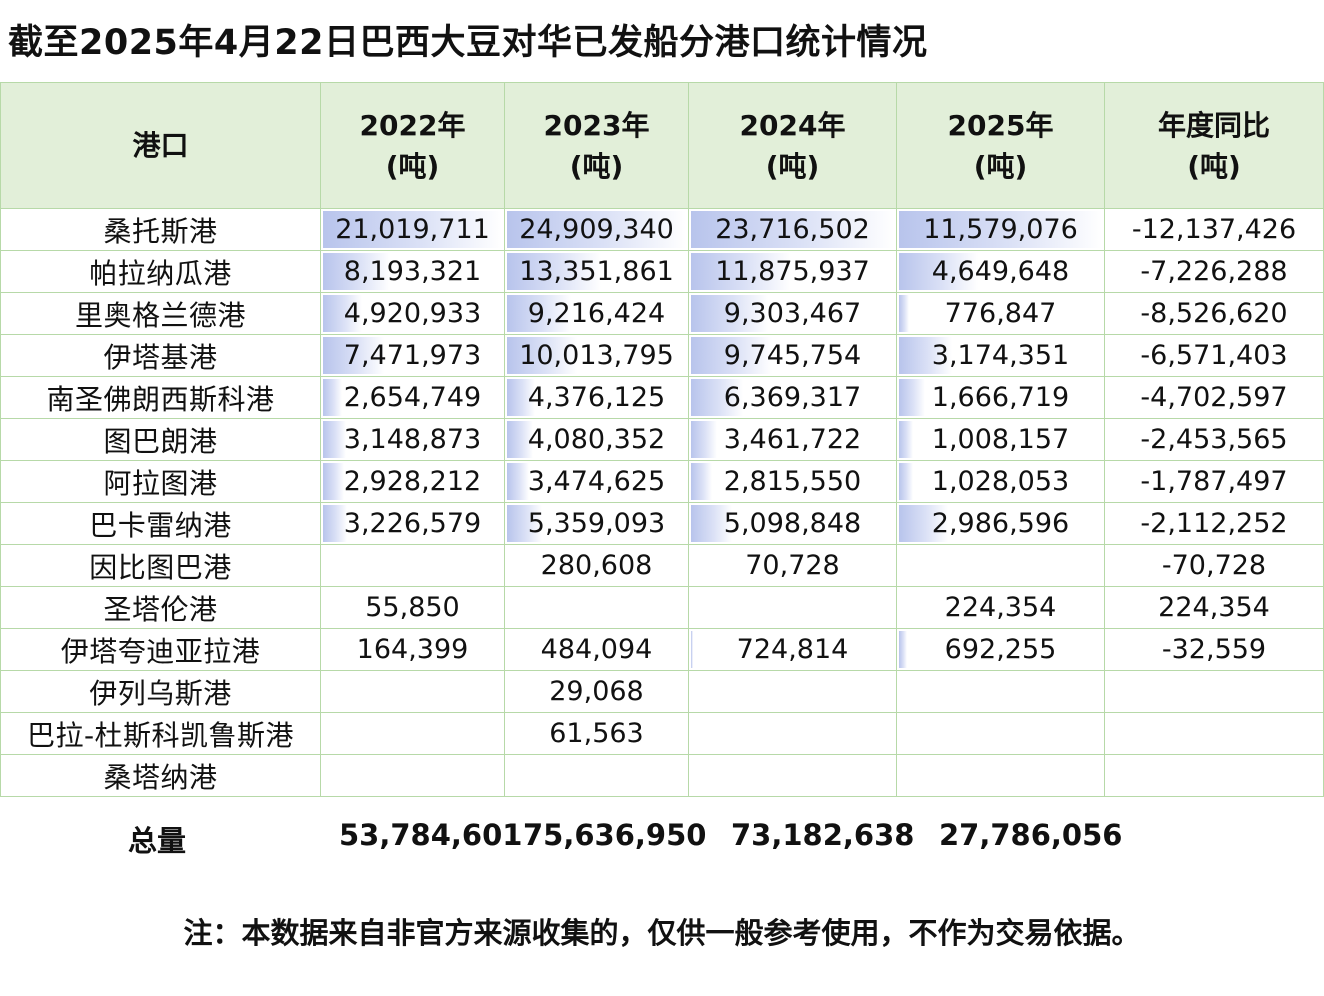  I want to click on value-cell-2023: 484,094, so click(596, 649).